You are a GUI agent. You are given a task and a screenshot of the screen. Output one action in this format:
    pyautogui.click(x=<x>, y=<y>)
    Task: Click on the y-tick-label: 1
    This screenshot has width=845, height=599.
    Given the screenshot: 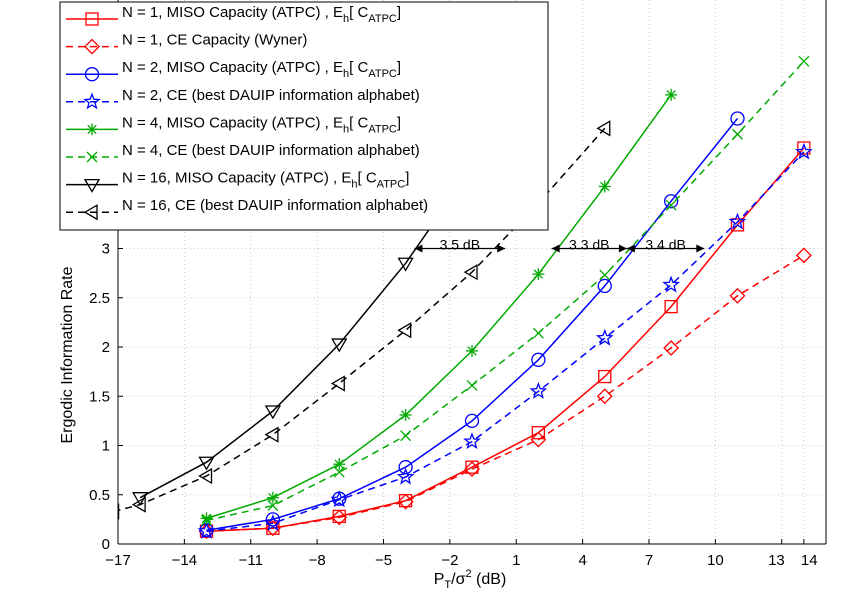 What is the action you would take?
    pyautogui.click(x=106, y=446)
    